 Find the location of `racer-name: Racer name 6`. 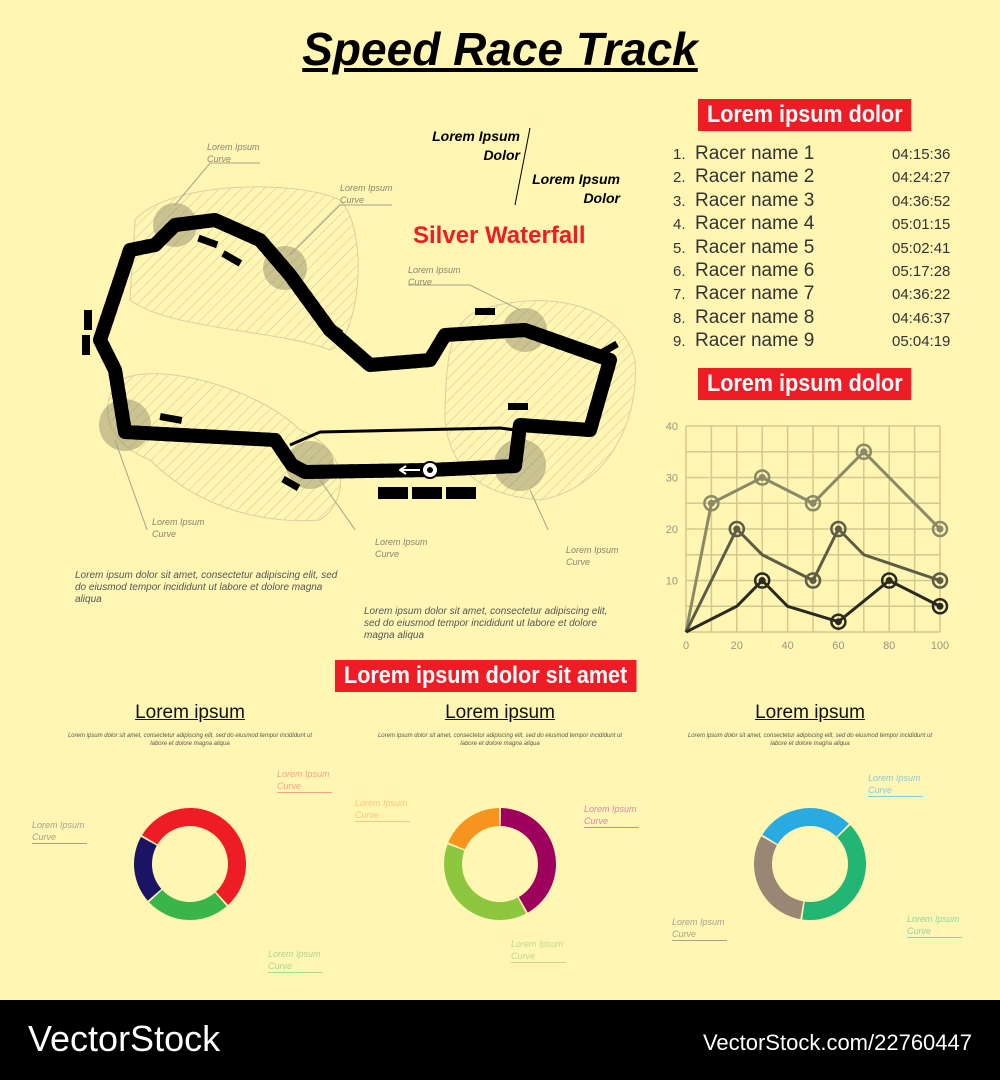

racer-name: Racer name 6 is located at coordinates (755, 270).